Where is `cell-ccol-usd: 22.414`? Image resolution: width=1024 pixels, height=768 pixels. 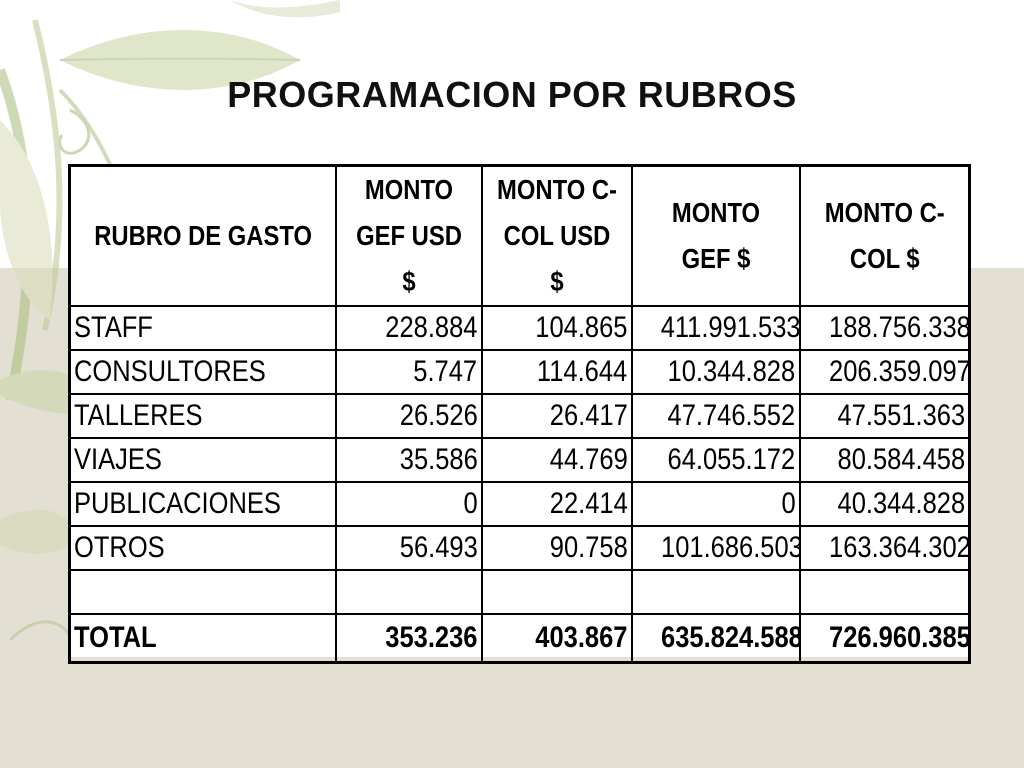
cell-ccol-usd: 22.414 is located at coordinates (556, 504).